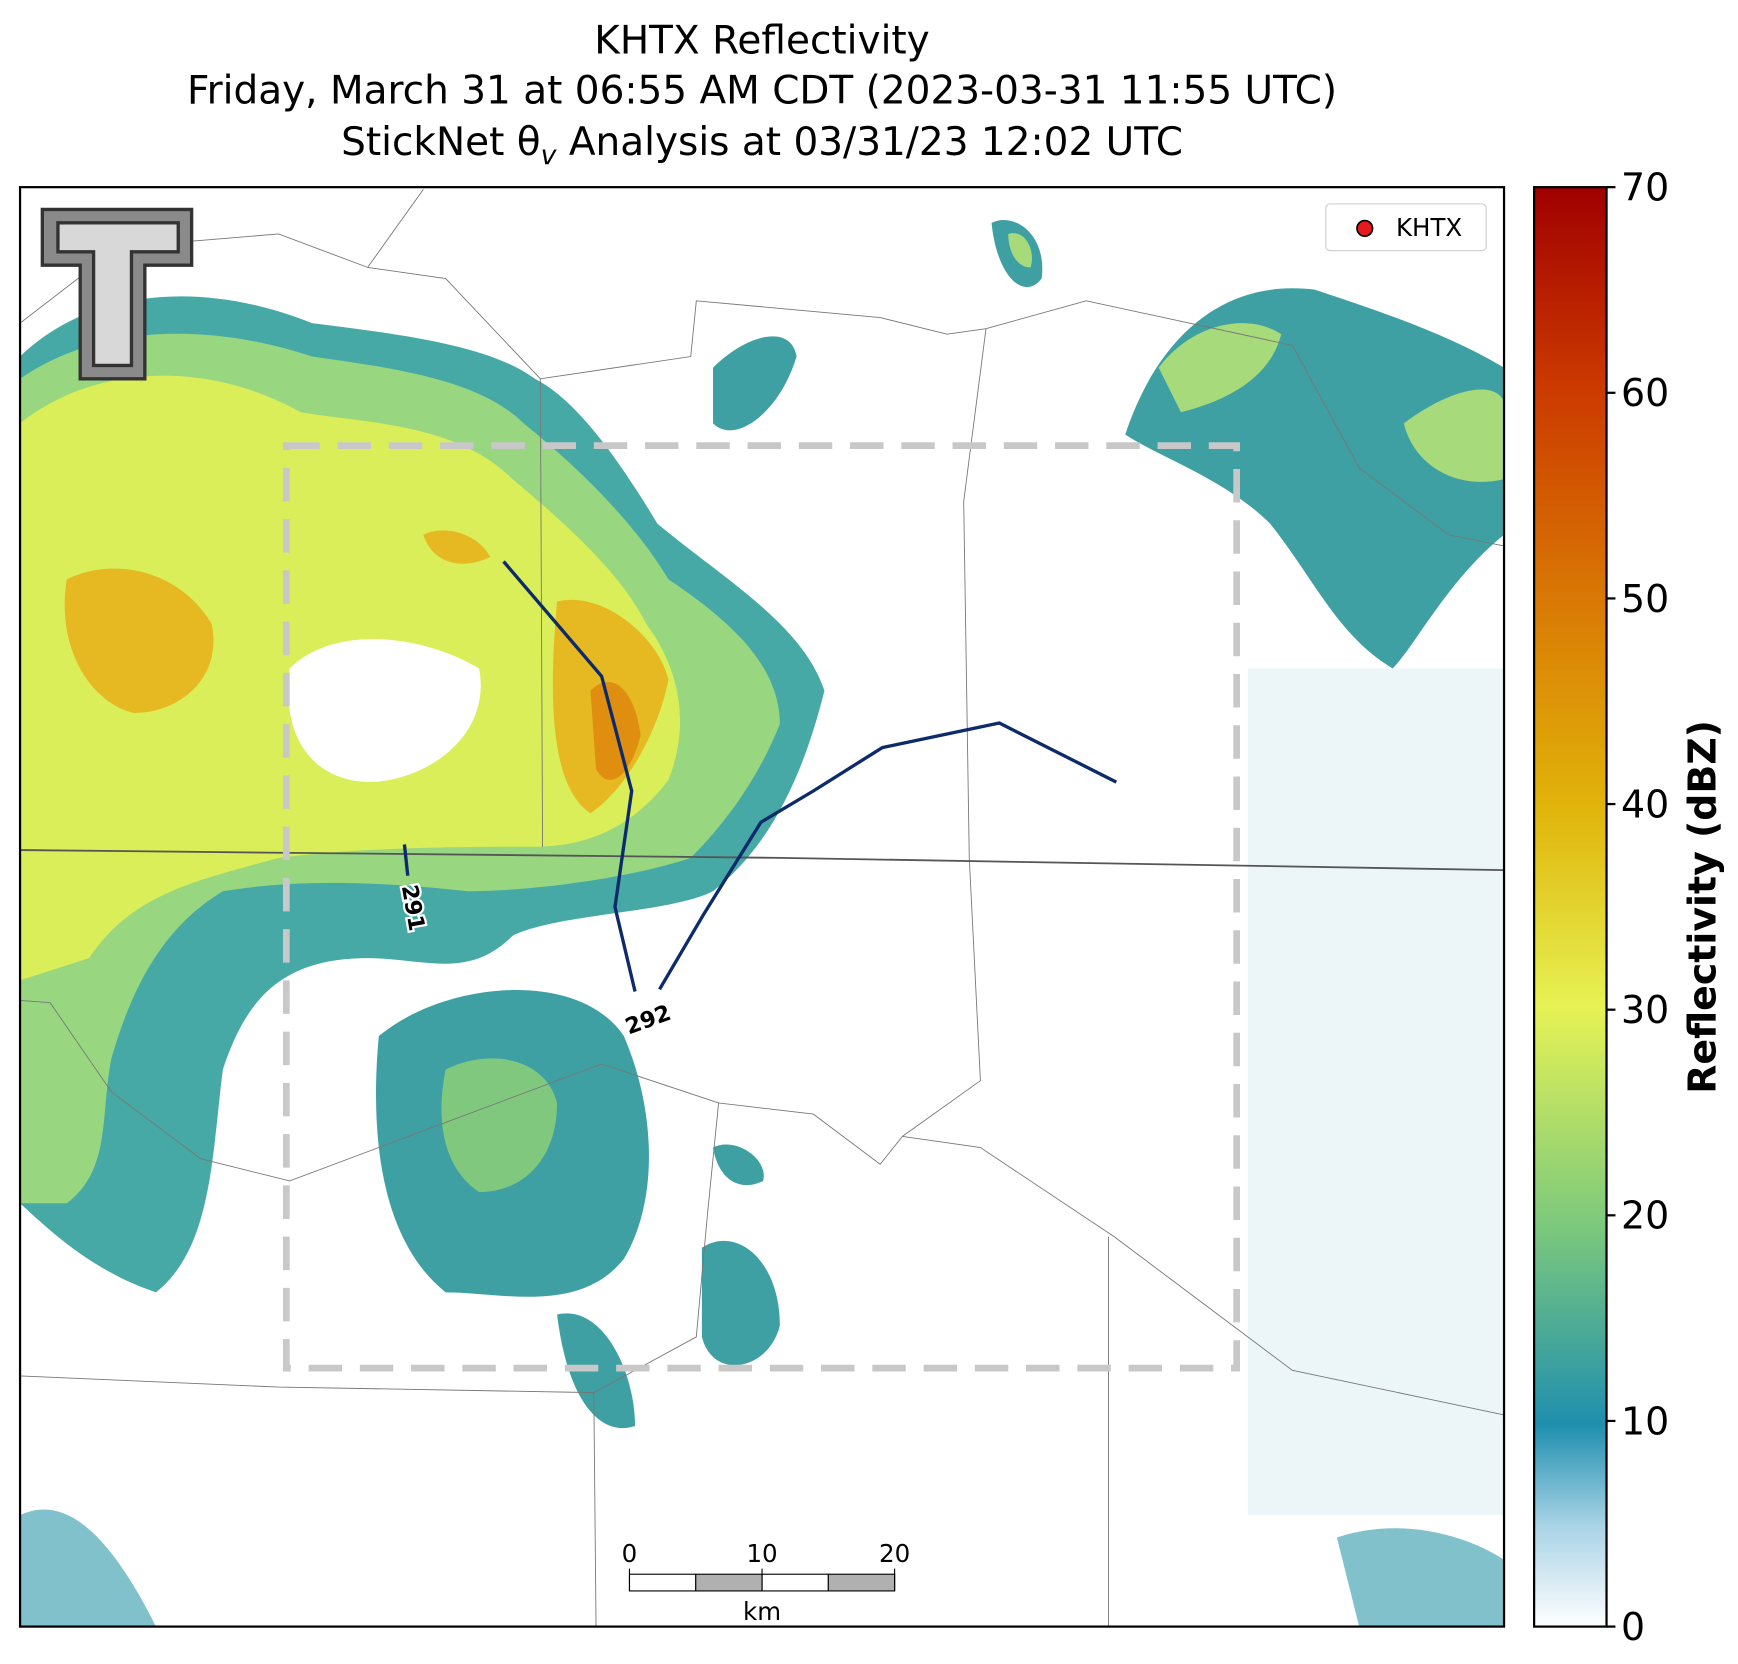  What do you see at coordinates (1633, 1627) in the screenshot?
I see `colorbar-tick-label: 0` at bounding box center [1633, 1627].